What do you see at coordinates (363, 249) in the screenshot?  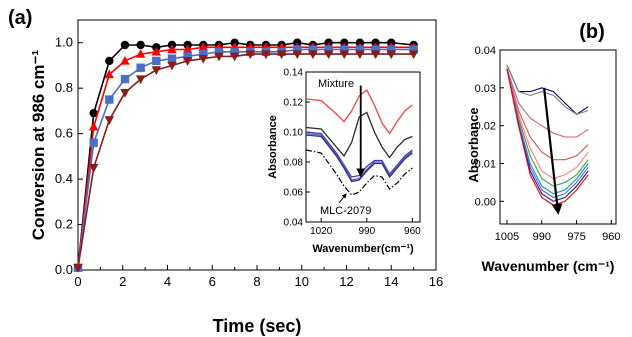 I see `inset-x-axis-label: Wavenumber(cm⁻¹)` at bounding box center [363, 249].